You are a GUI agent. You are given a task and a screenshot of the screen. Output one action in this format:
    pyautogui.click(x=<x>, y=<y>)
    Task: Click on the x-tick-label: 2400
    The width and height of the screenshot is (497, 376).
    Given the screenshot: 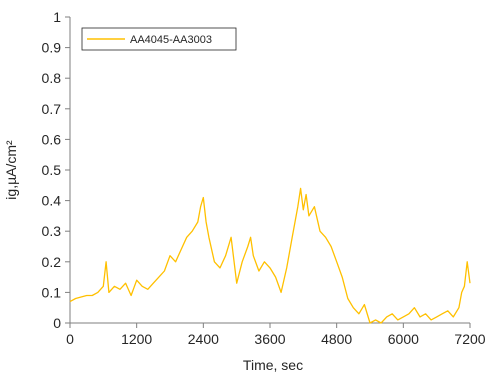 What is the action you would take?
    pyautogui.click(x=203, y=339)
    